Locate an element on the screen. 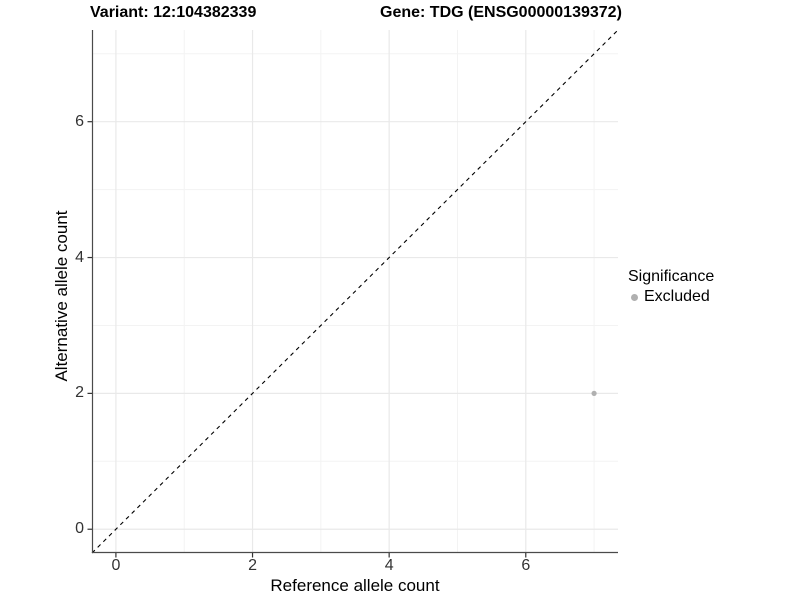 The height and width of the screenshot is (600, 800). y-tick-label: 4 is located at coordinates (79, 257).